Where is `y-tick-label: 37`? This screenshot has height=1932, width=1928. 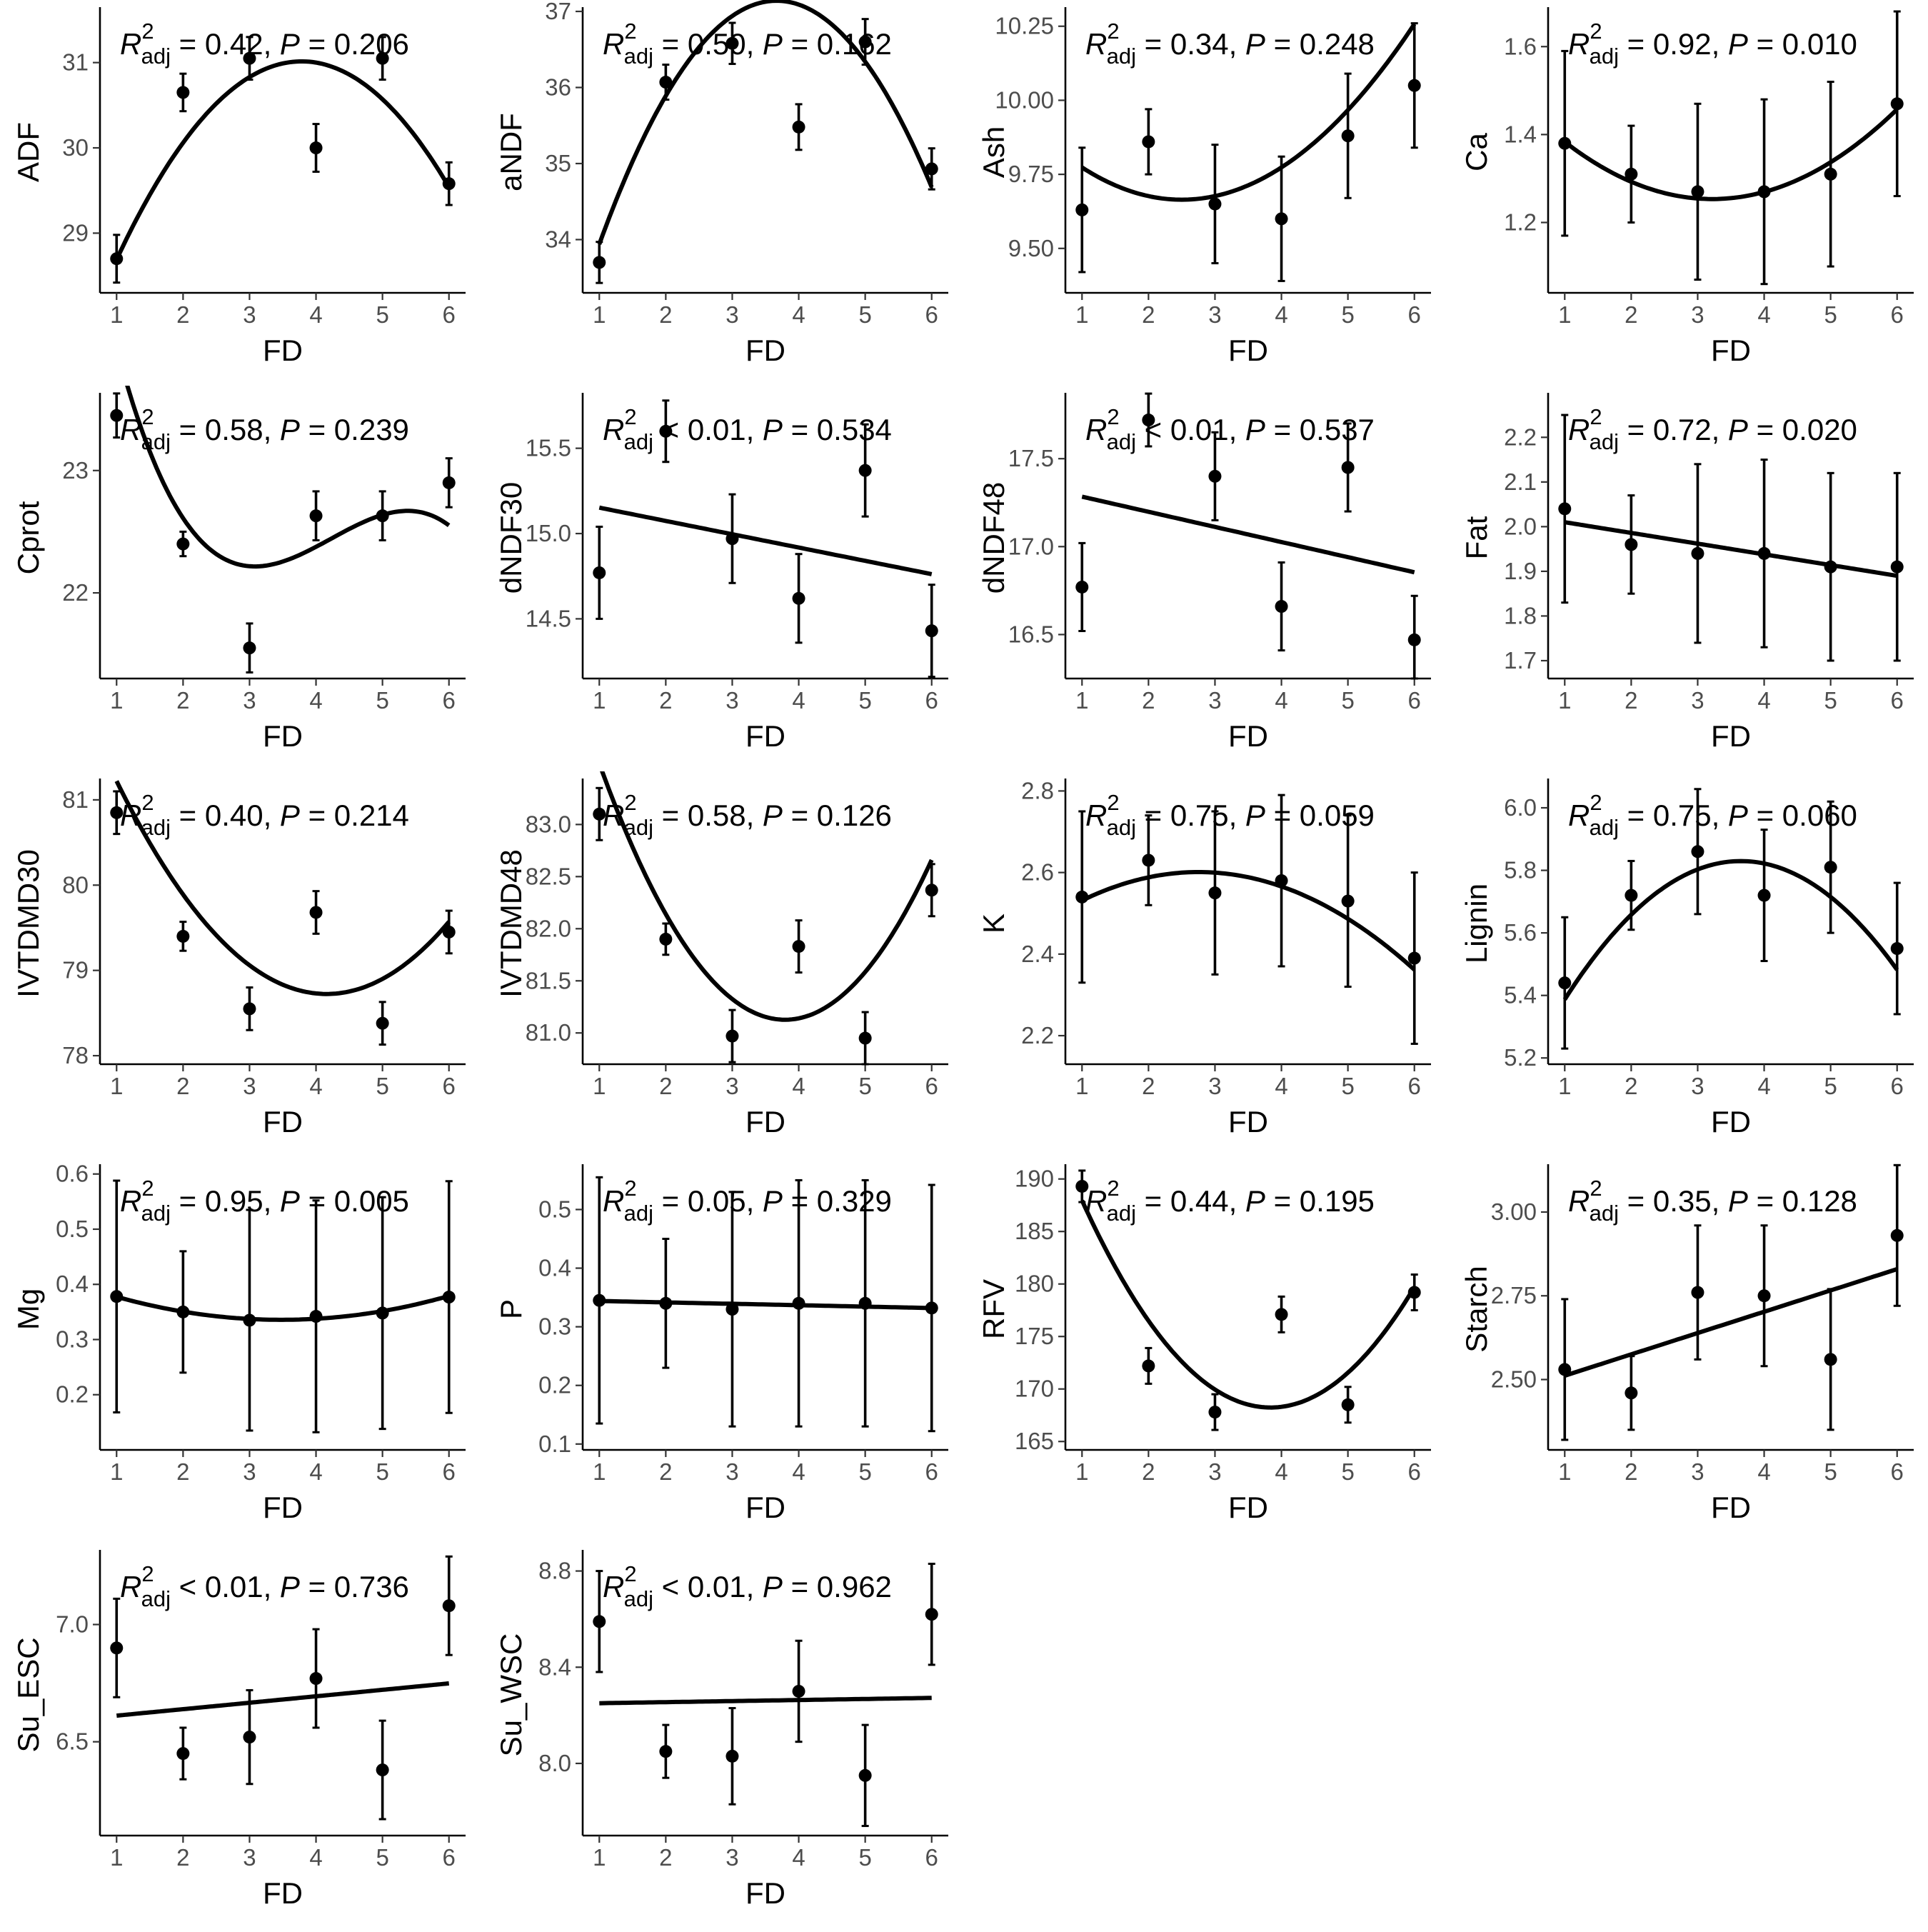
y-tick-label: 37 is located at coordinates (558, 12).